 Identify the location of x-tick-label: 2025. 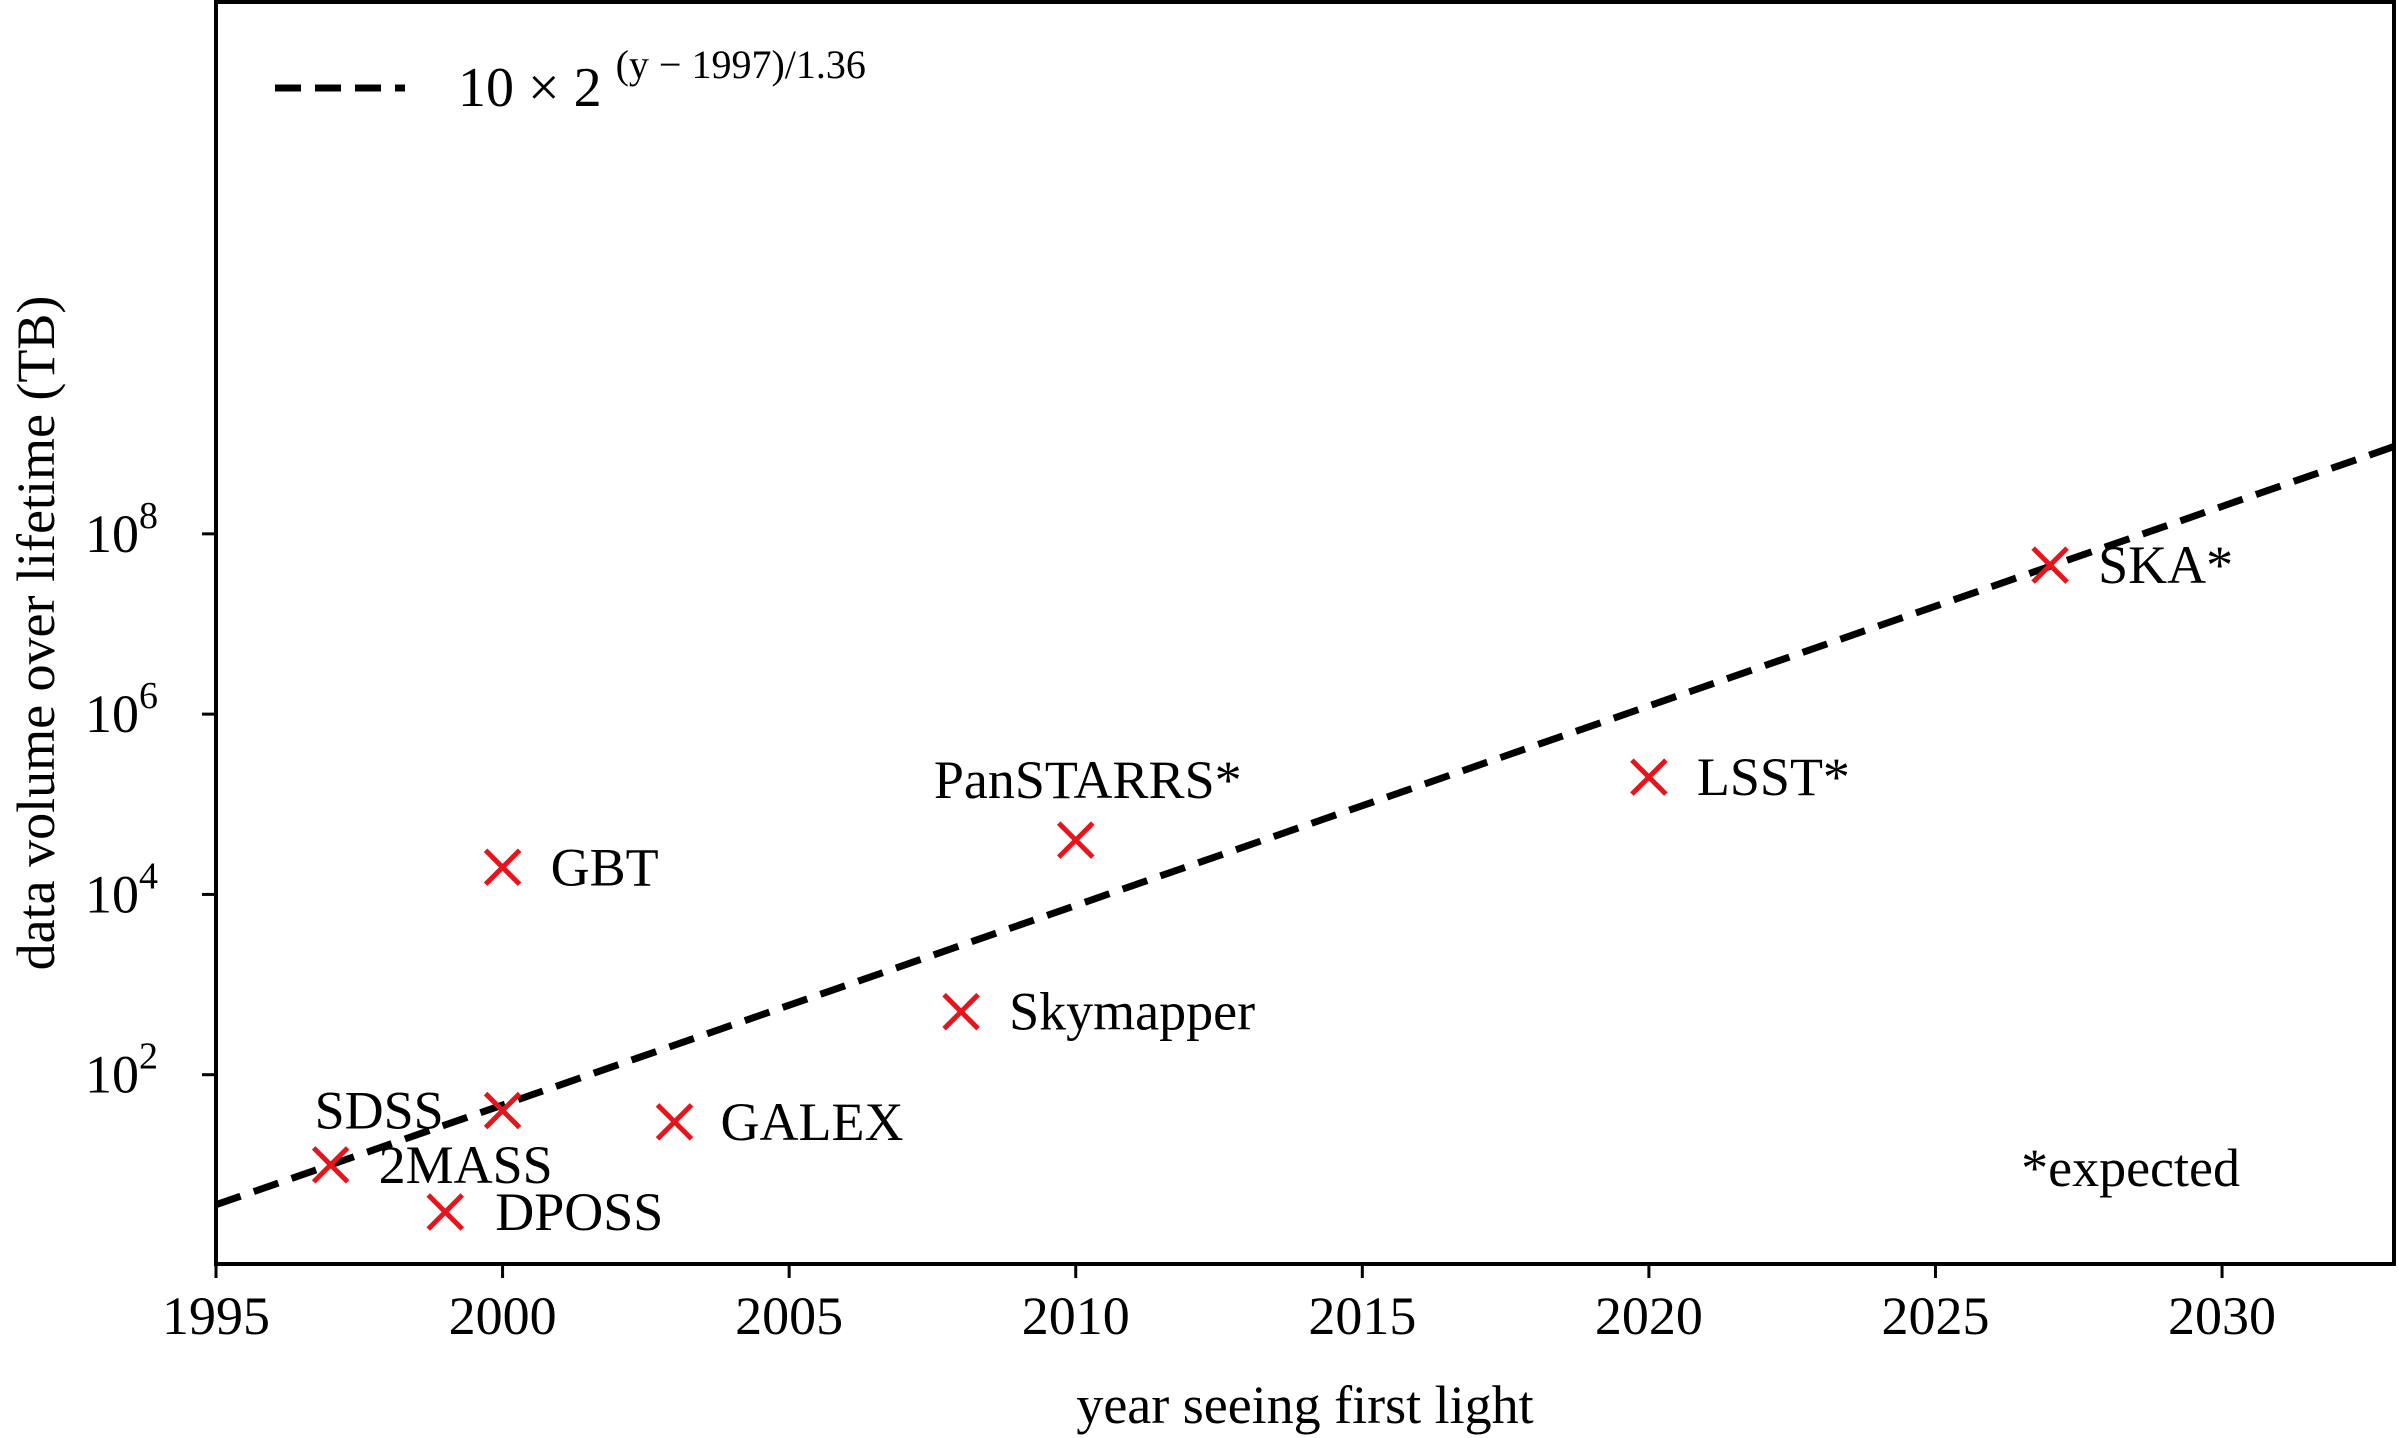
(1935, 1316).